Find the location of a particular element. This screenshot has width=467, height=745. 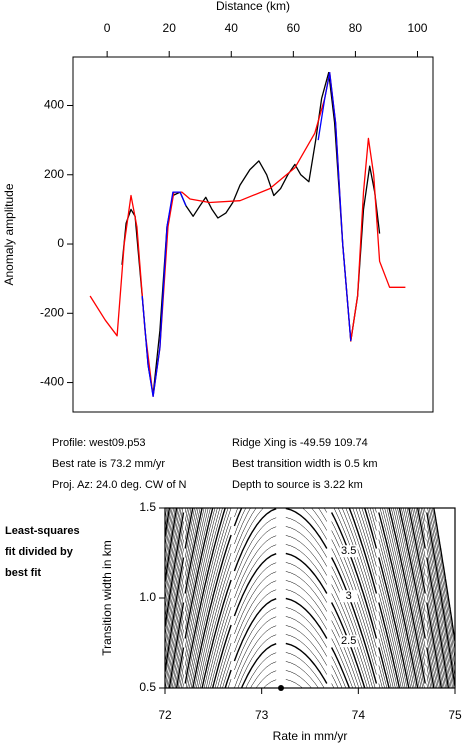

x-tick-label: 100 is located at coordinates (417, 28).